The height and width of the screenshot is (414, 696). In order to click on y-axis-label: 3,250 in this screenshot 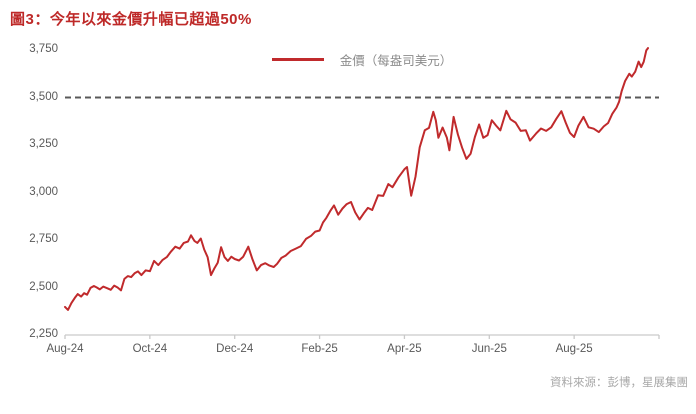, I will do `click(43, 144)`.